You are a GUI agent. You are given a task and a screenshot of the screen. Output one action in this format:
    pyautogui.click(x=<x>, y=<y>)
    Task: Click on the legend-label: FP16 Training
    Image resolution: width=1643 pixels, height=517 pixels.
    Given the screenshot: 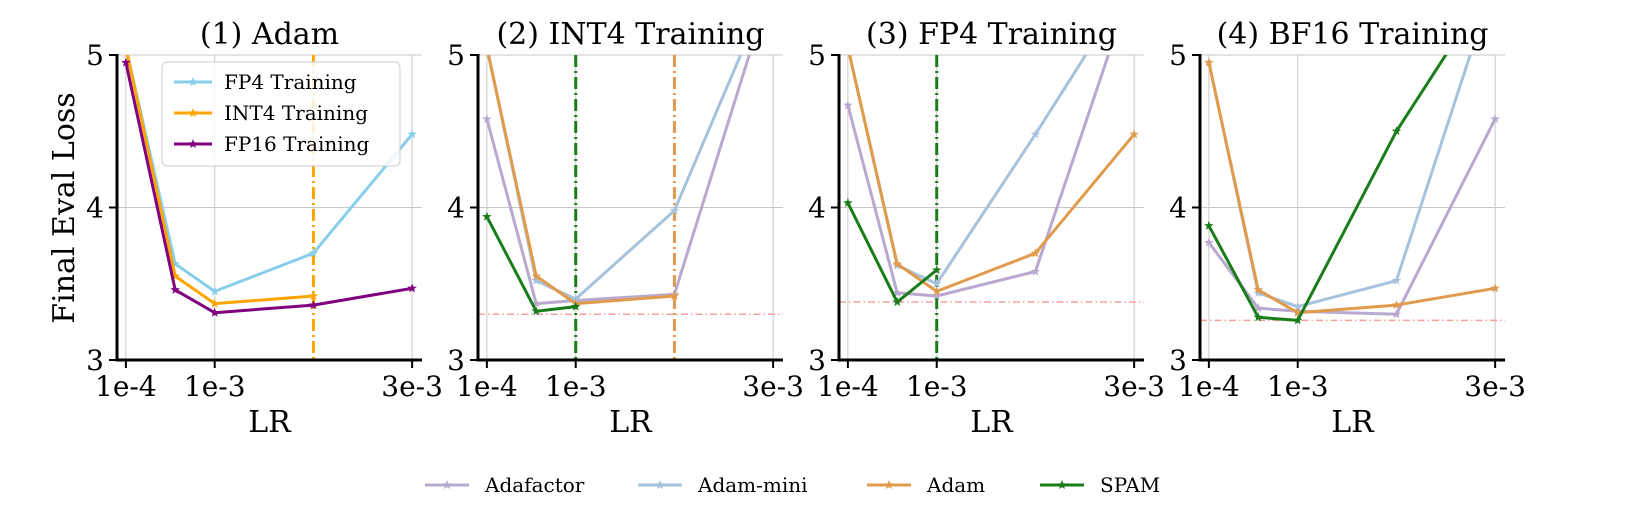 What is the action you would take?
    pyautogui.click(x=297, y=144)
    